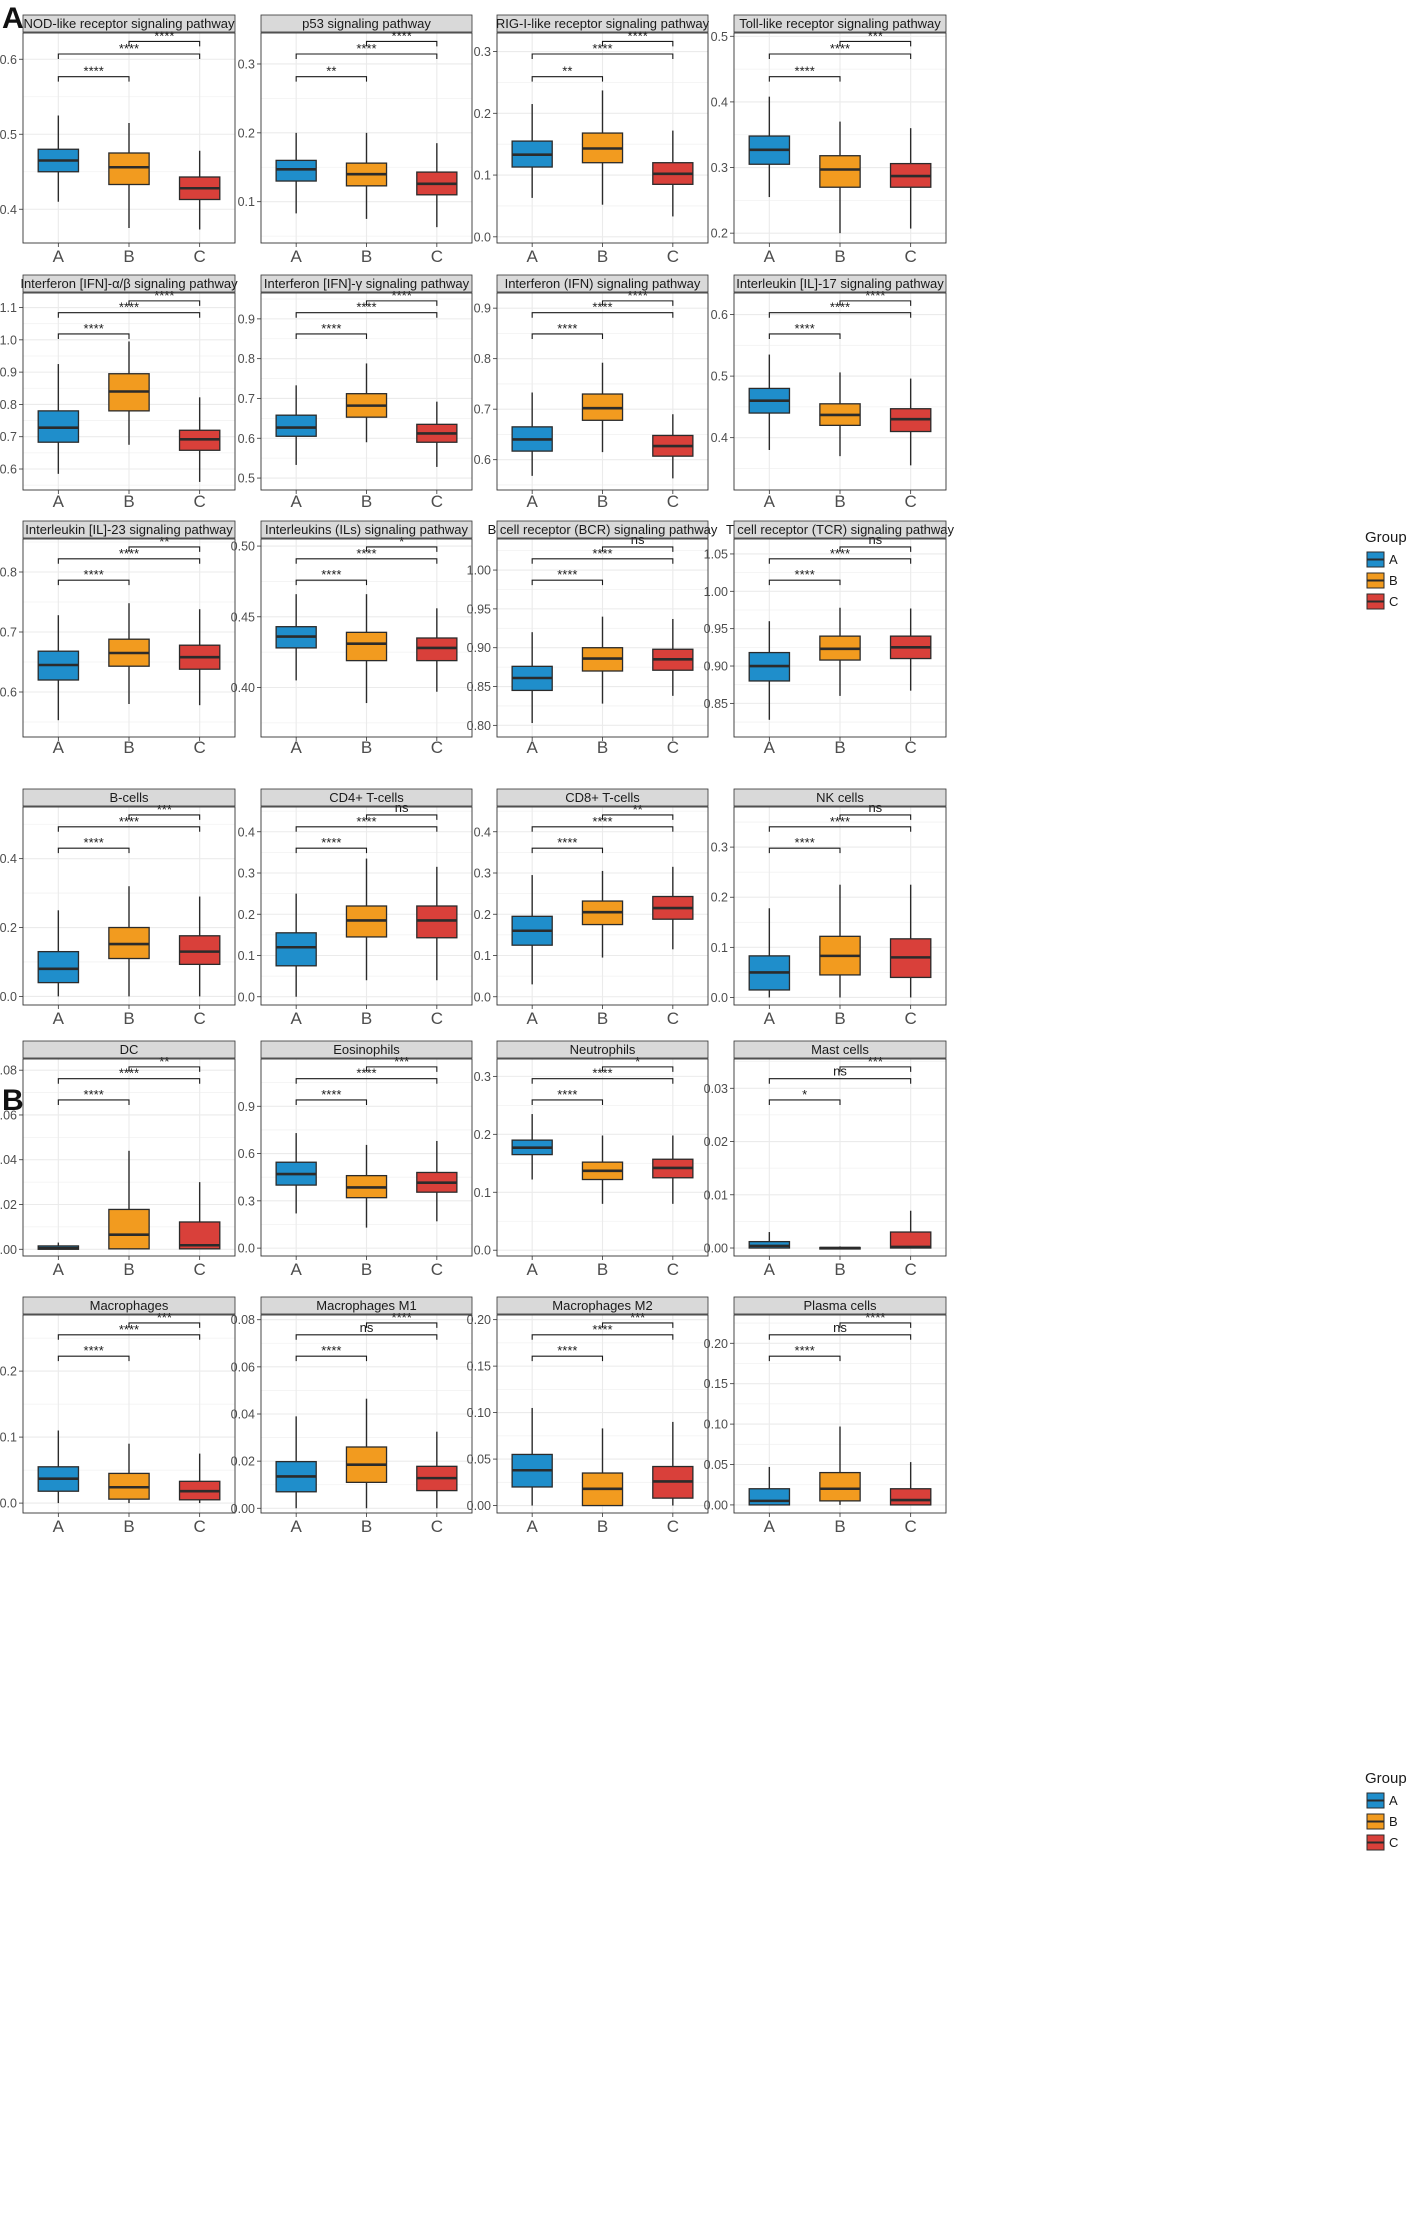 The width and height of the screenshot is (1412, 2240). I want to click on y-tick-label: 0.03, so click(716, 1089).